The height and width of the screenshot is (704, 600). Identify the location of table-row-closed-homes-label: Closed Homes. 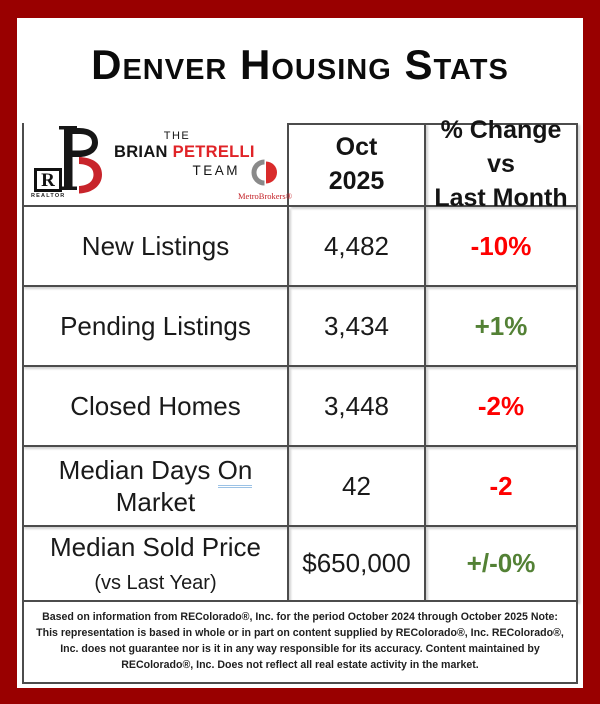
(155, 407).